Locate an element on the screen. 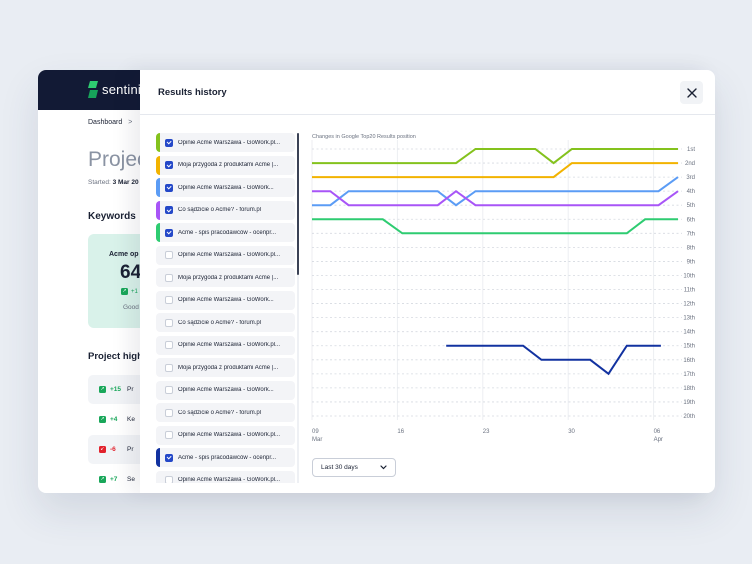 The image size is (752, 564). brand-name: sentinic is located at coordinates (125, 89).